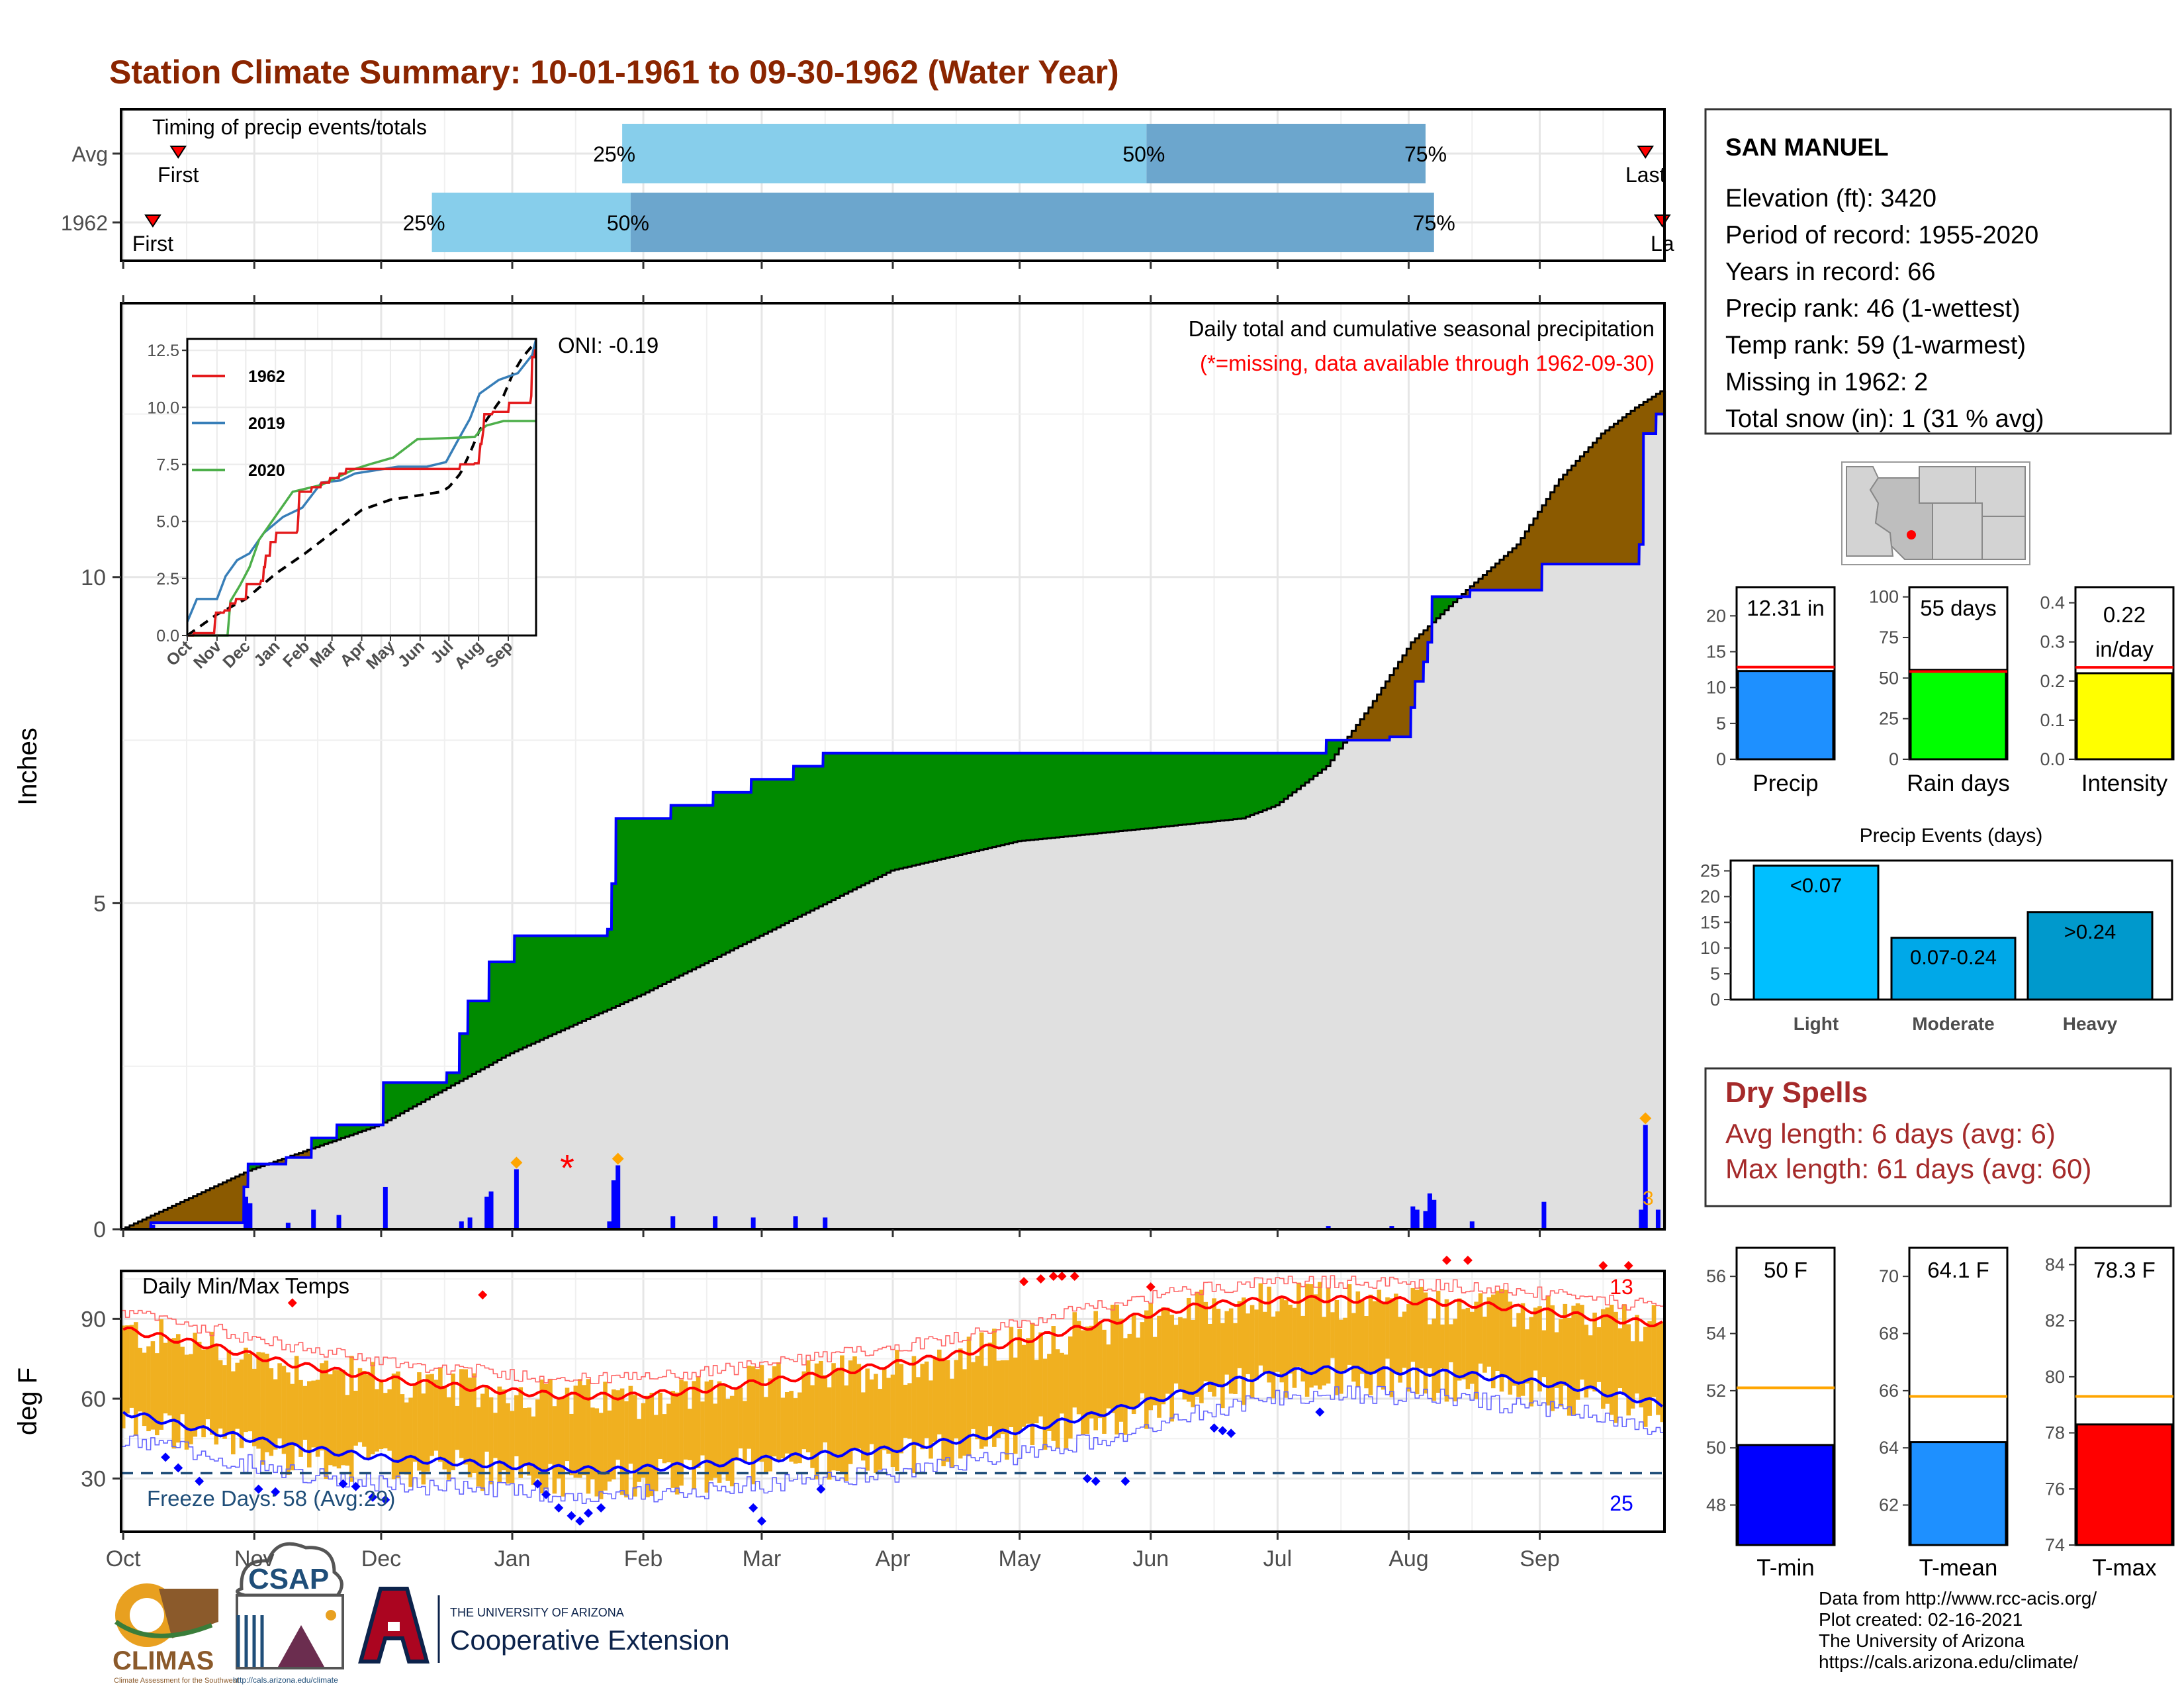  I want to click on inset-ytick-label: 0.0, so click(167, 636).